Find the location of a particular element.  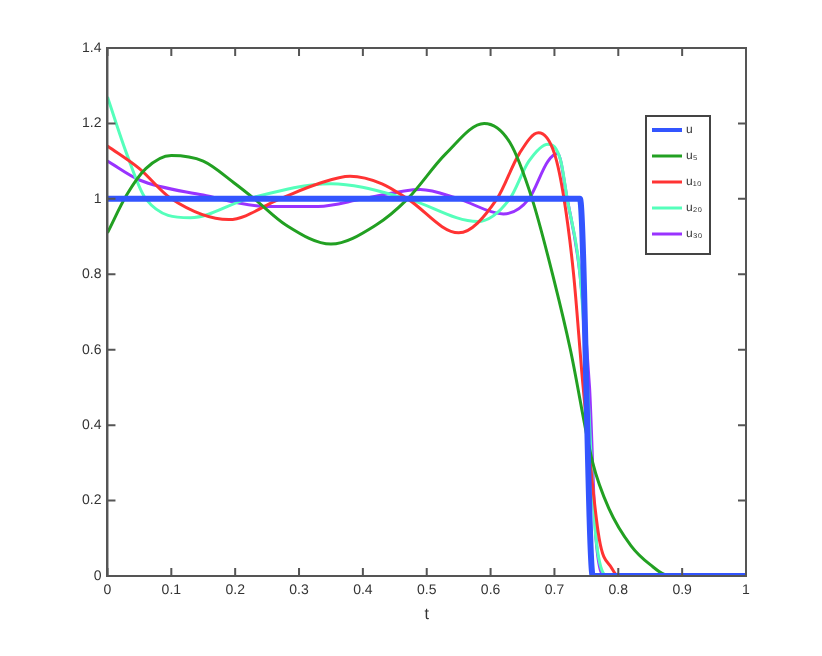

x-axis-title: t is located at coordinates (427, 613).